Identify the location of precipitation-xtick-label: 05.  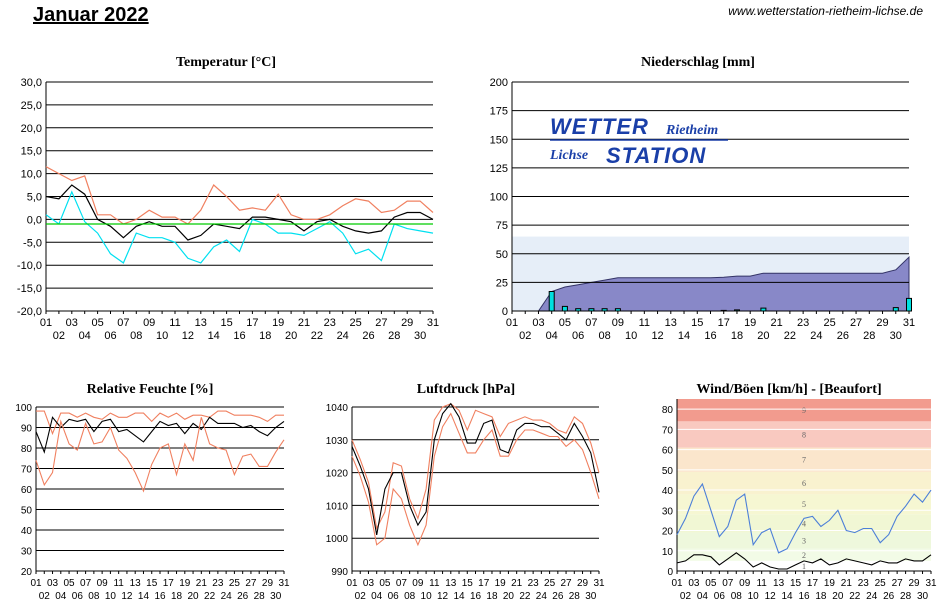
(565, 323).